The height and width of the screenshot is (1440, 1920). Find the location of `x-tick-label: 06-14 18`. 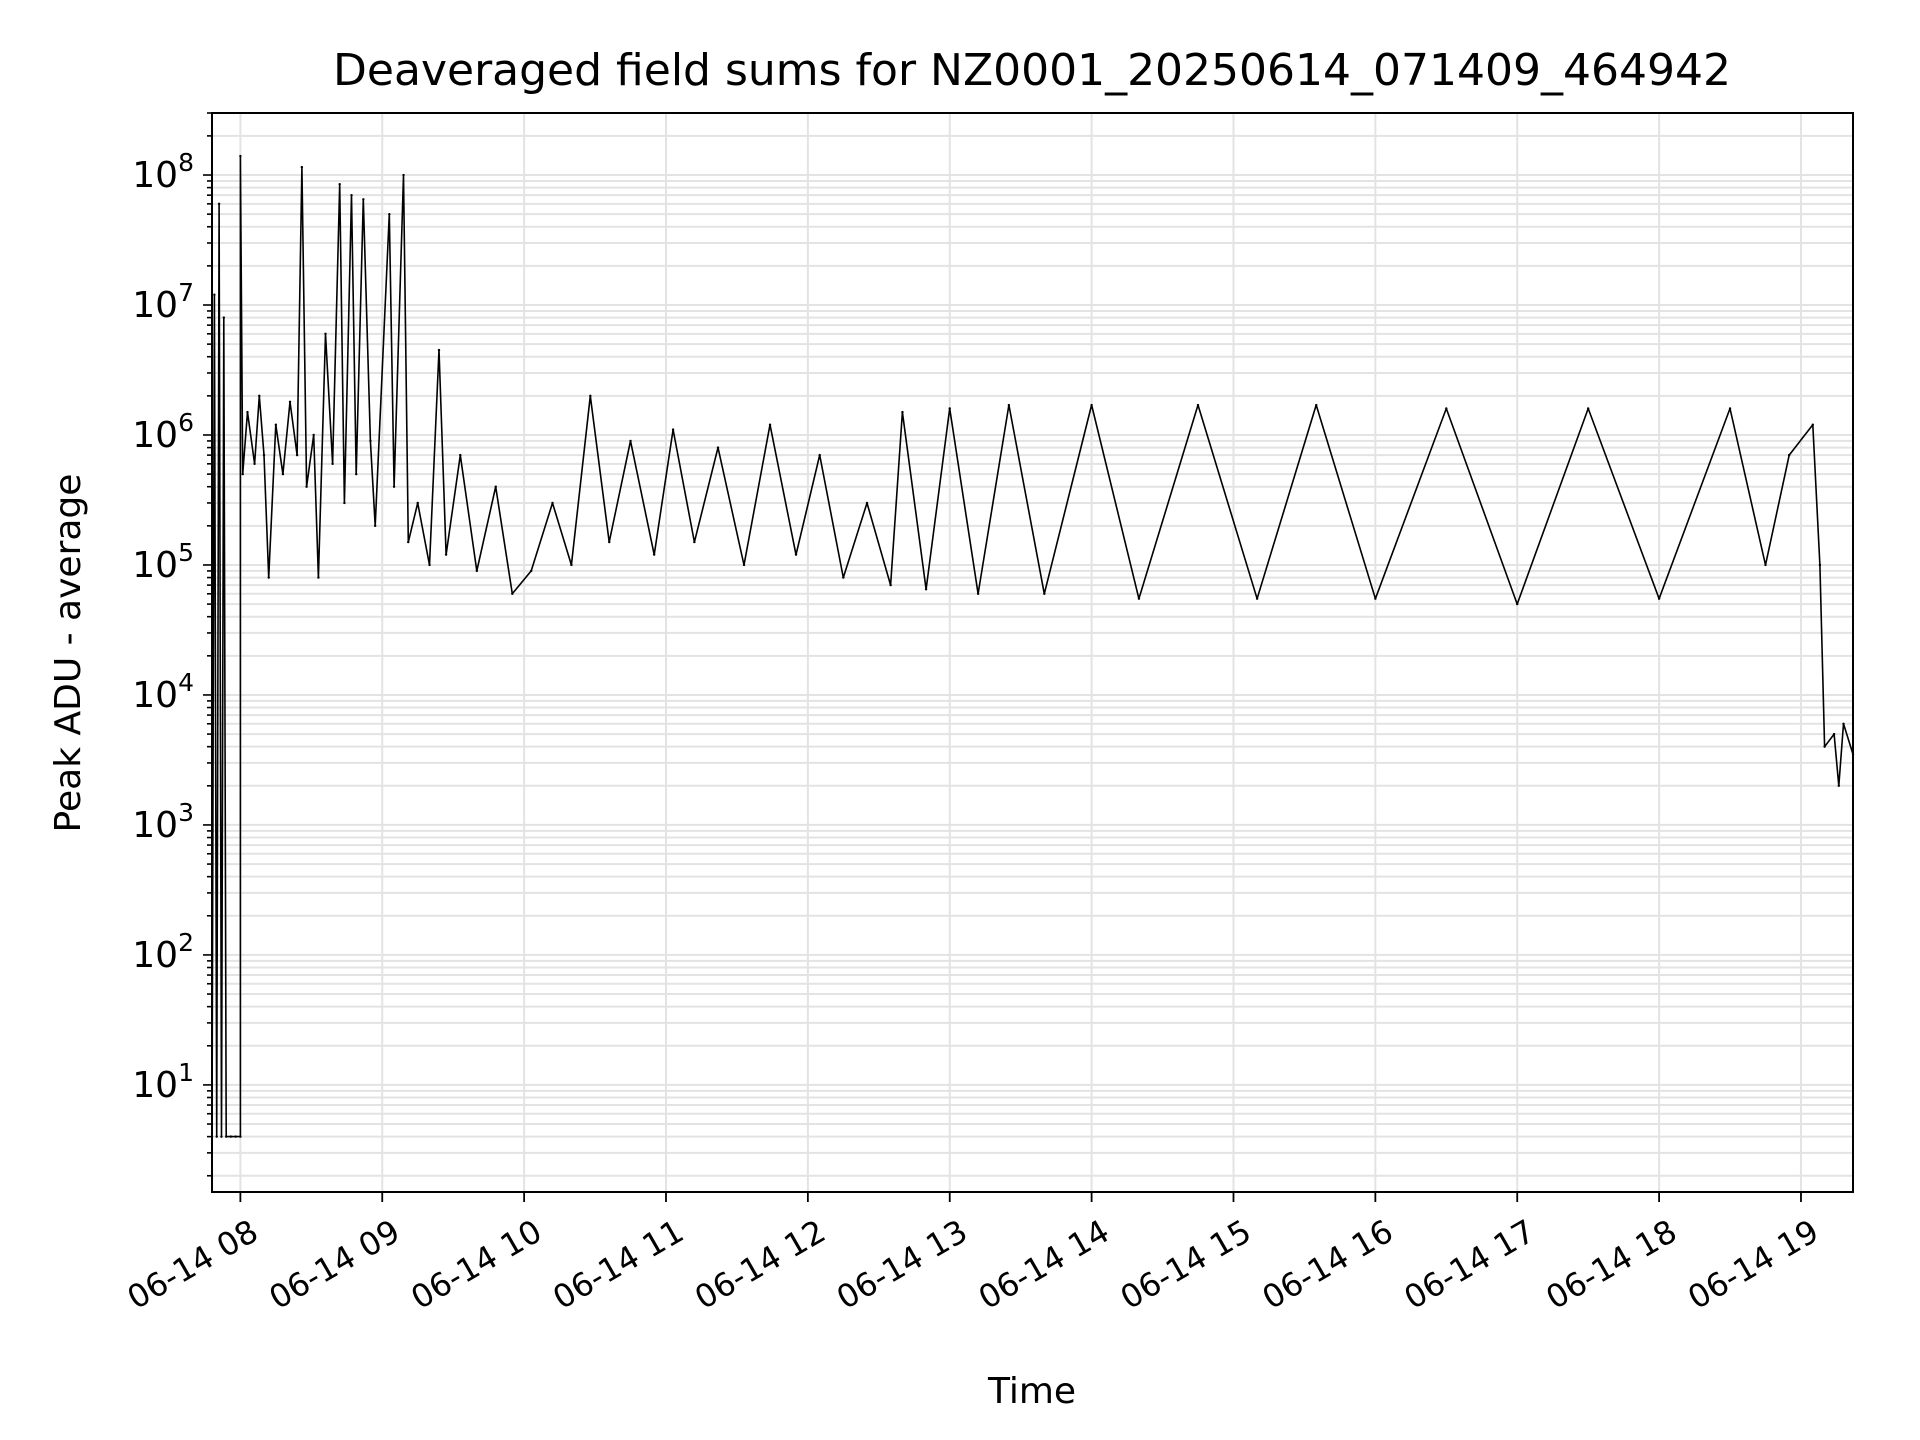

x-tick-label: 06-14 18 is located at coordinates (1612, 1264).